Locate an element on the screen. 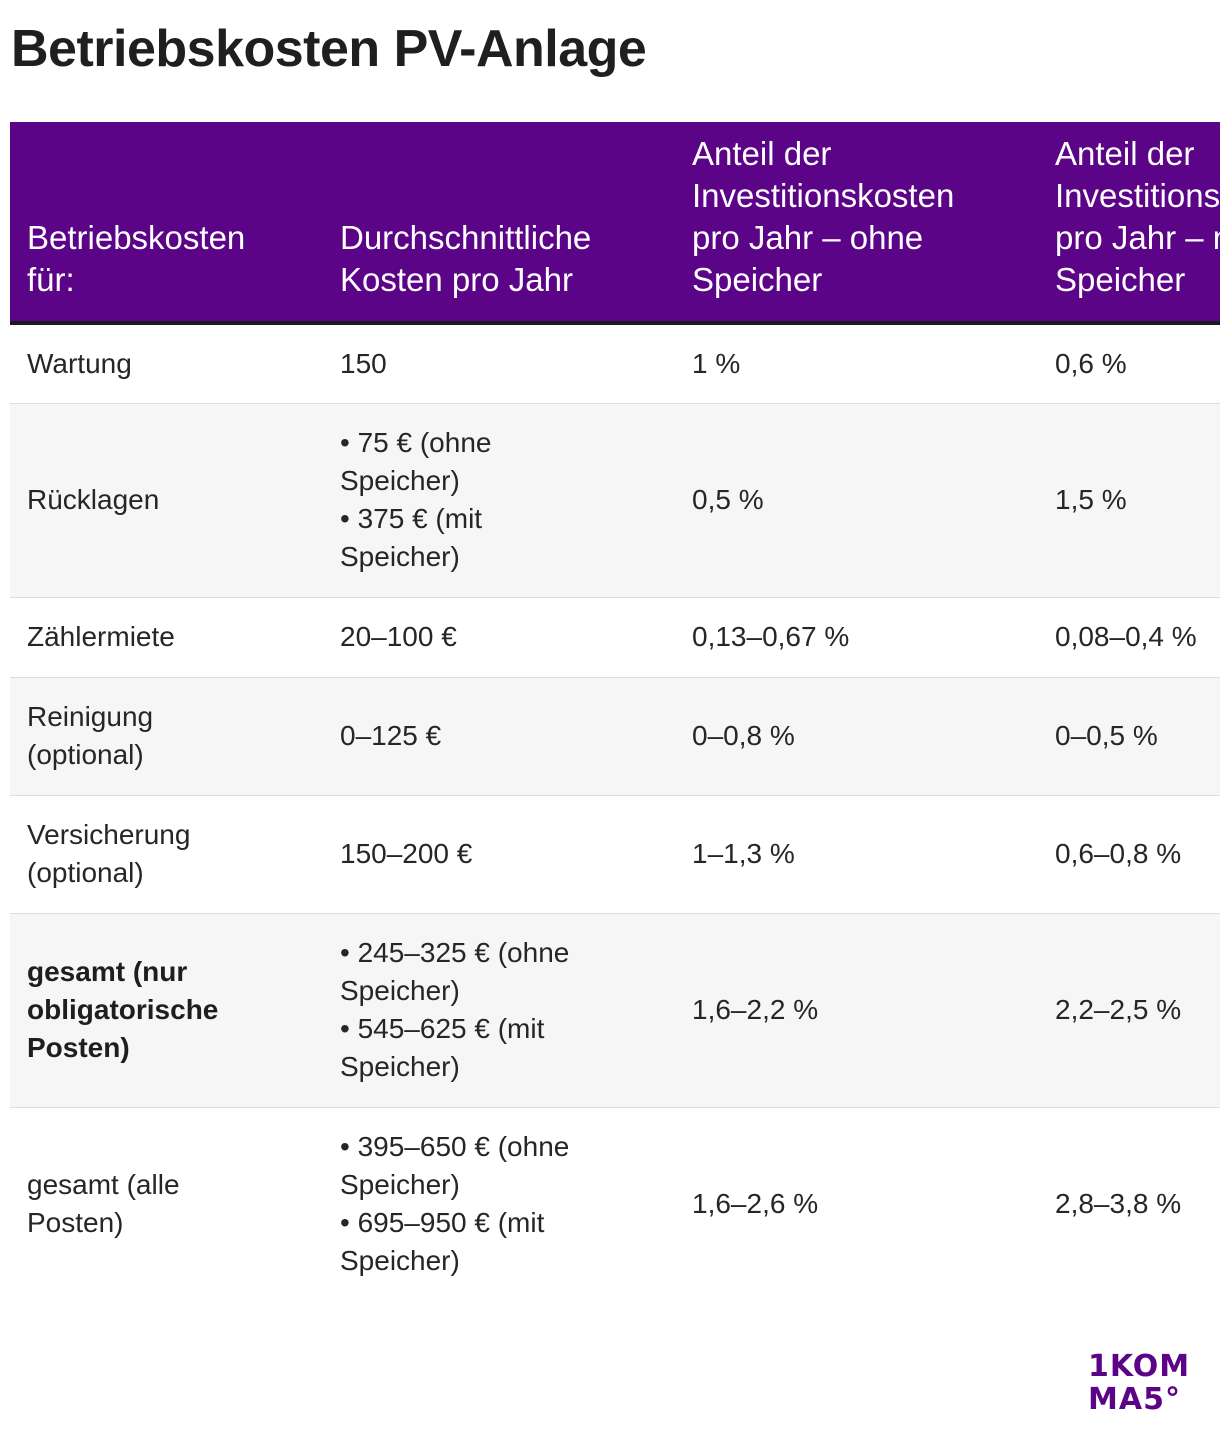 The image size is (1220, 1432). cell-line: • 375 € (mit is located at coordinates (411, 518).